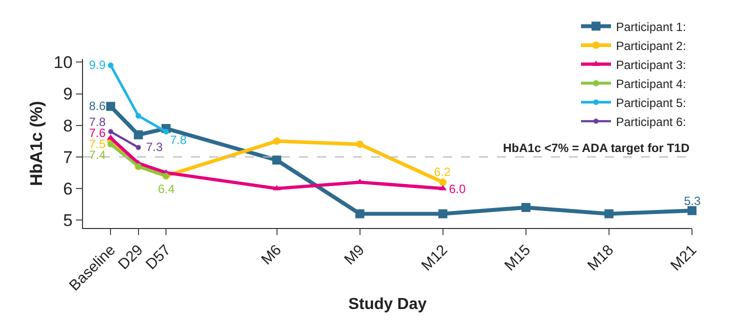  I want to click on legend-label: Participant 4:, so click(651, 83).